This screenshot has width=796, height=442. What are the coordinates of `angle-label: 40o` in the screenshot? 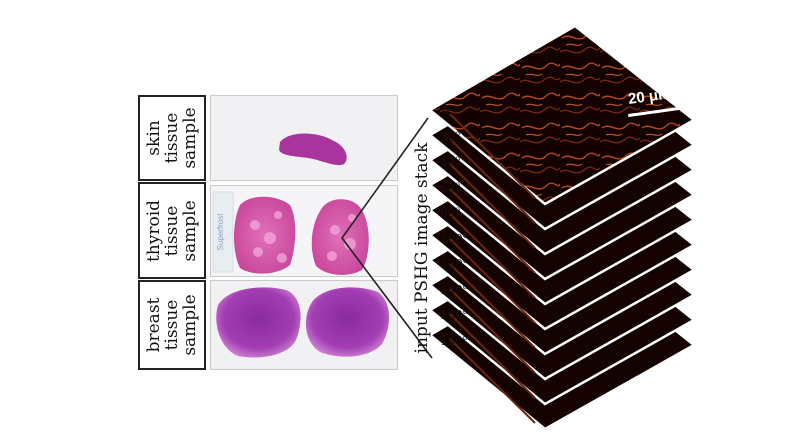 It's located at (450, 161).